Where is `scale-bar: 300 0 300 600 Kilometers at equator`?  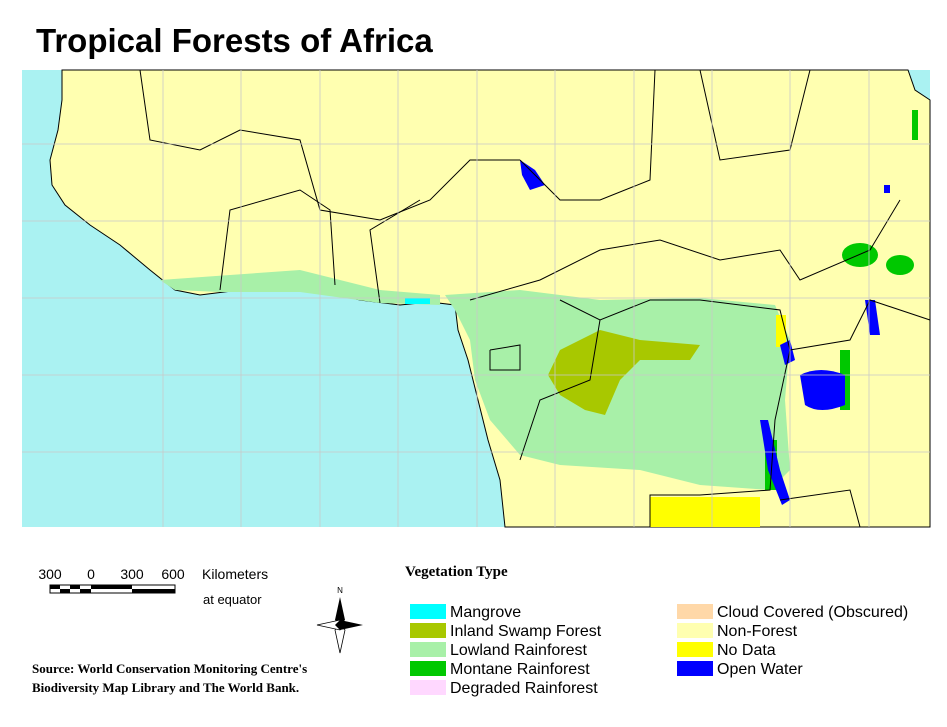
scale-bar: 300 0 300 600 Kilometers at equator is located at coordinates (153, 586).